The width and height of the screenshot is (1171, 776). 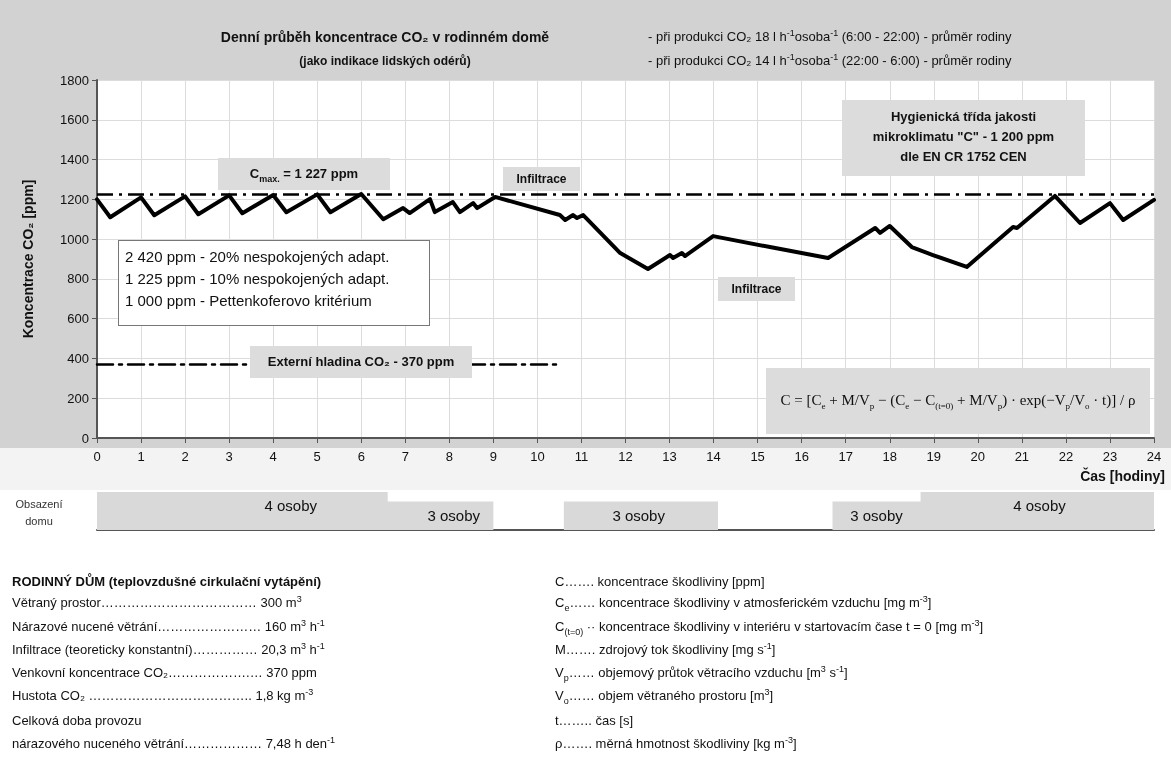 What do you see at coordinates (493, 456) in the screenshot?
I see `x-tick-label: 9` at bounding box center [493, 456].